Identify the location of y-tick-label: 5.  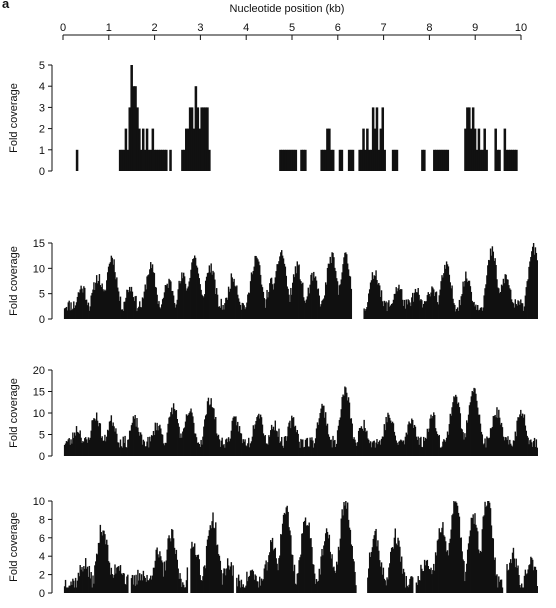
(42, 436).